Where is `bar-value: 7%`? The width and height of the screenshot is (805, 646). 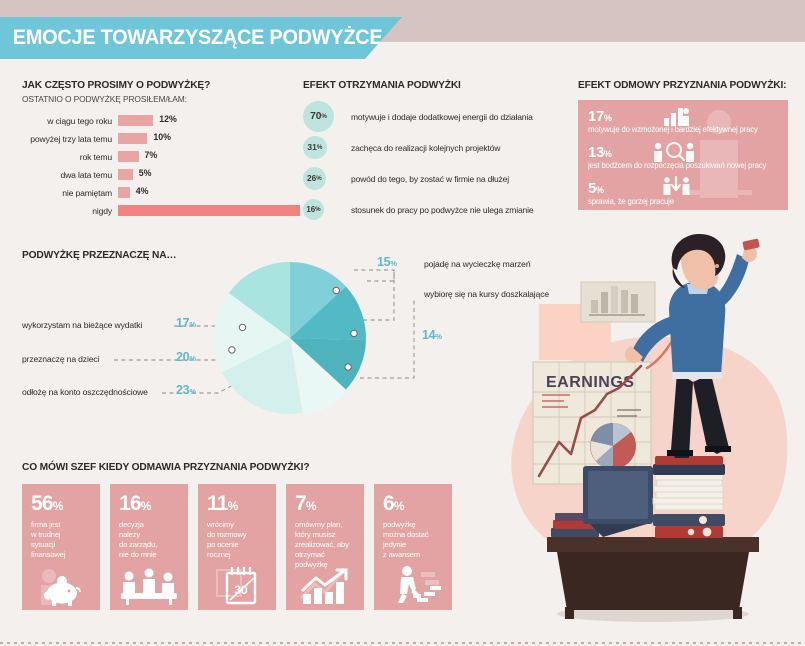
bar-value: 7% is located at coordinates (151, 155).